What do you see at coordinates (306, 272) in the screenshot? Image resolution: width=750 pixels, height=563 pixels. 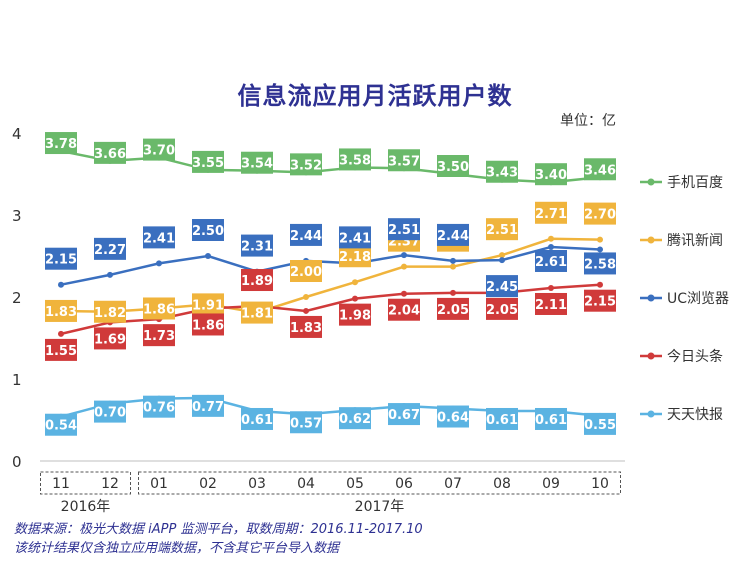 I see `data-label: 2.00` at bounding box center [306, 272].